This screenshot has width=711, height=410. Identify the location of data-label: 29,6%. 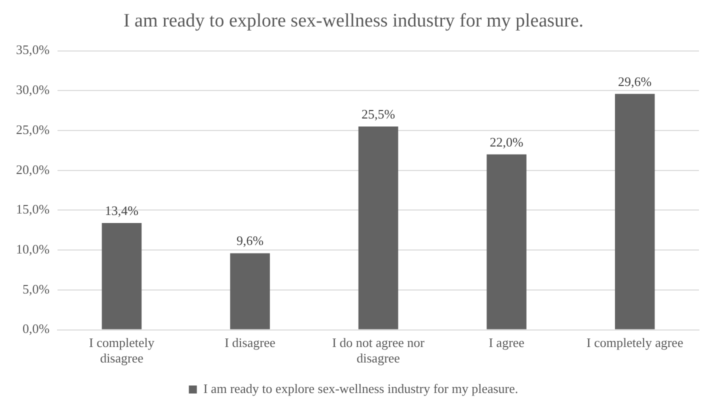
(635, 81).